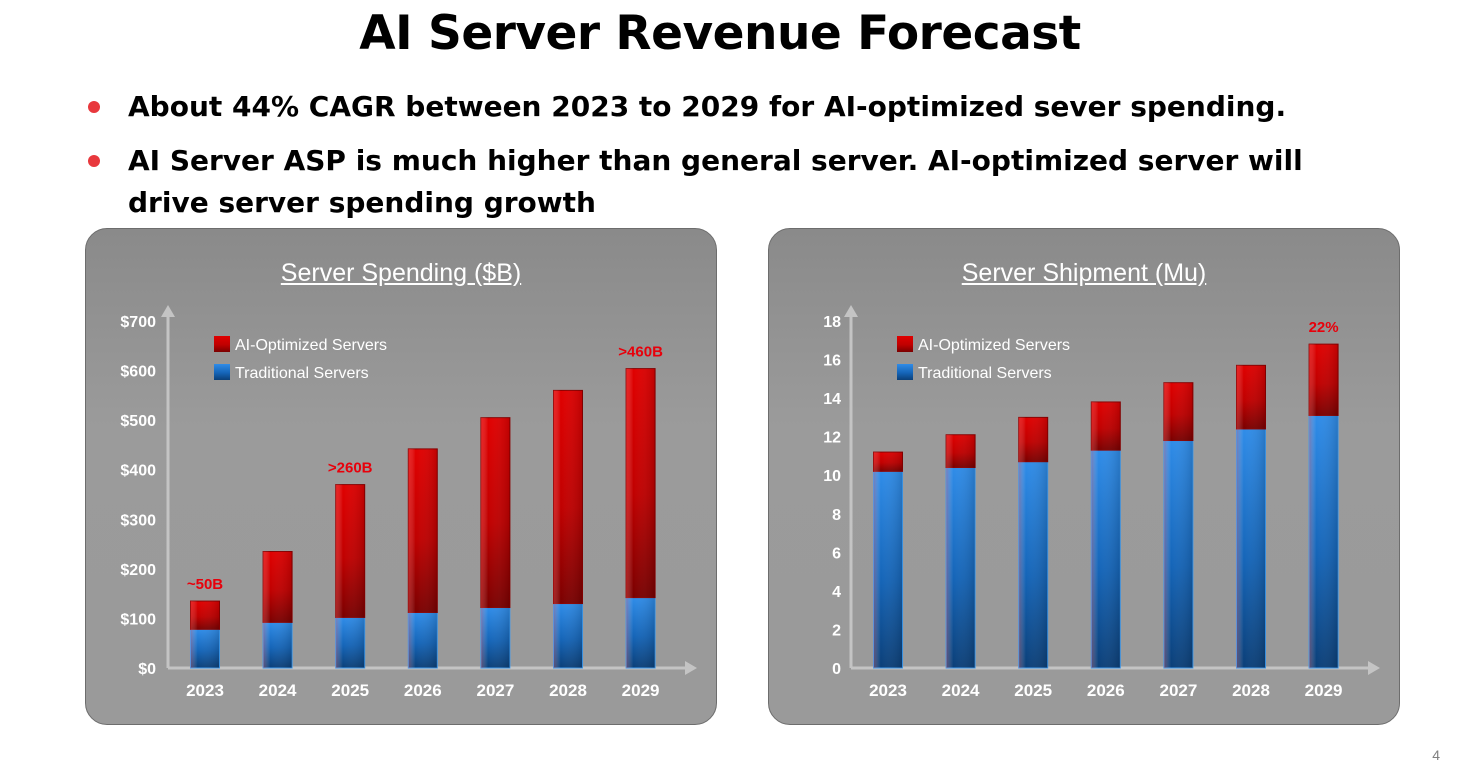 The image size is (1458, 763). Describe the element at coordinates (832, 476) in the screenshot. I see `y-tick-label: 10` at that location.